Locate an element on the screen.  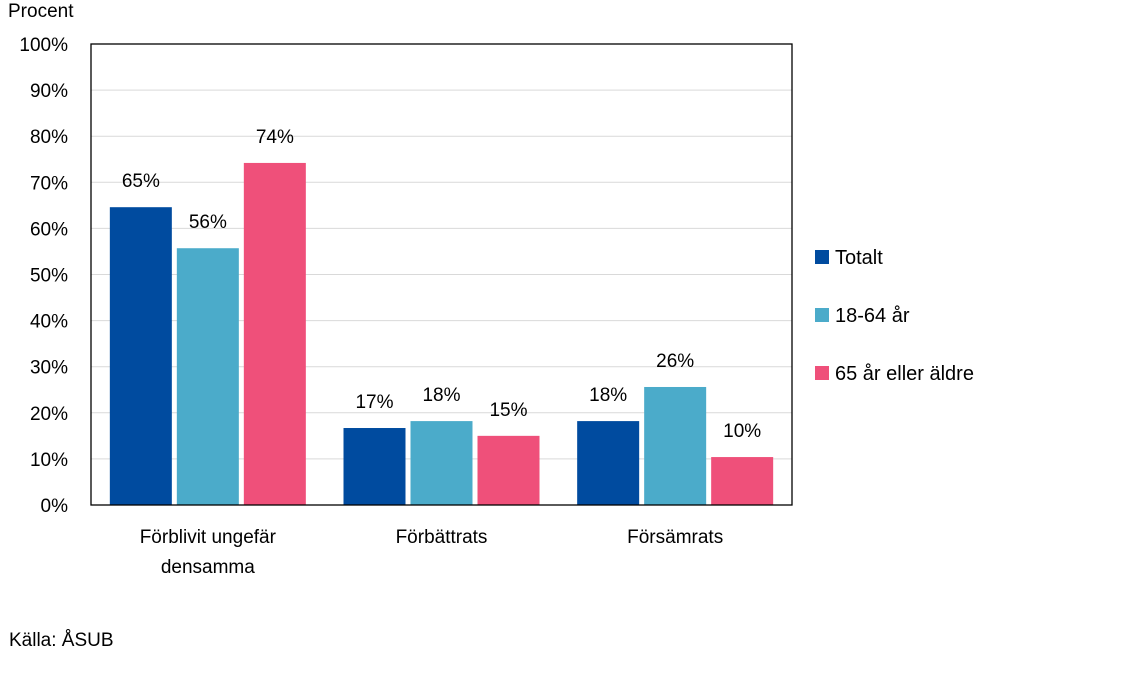
y-tick-label: 70% is located at coordinates (49, 183).